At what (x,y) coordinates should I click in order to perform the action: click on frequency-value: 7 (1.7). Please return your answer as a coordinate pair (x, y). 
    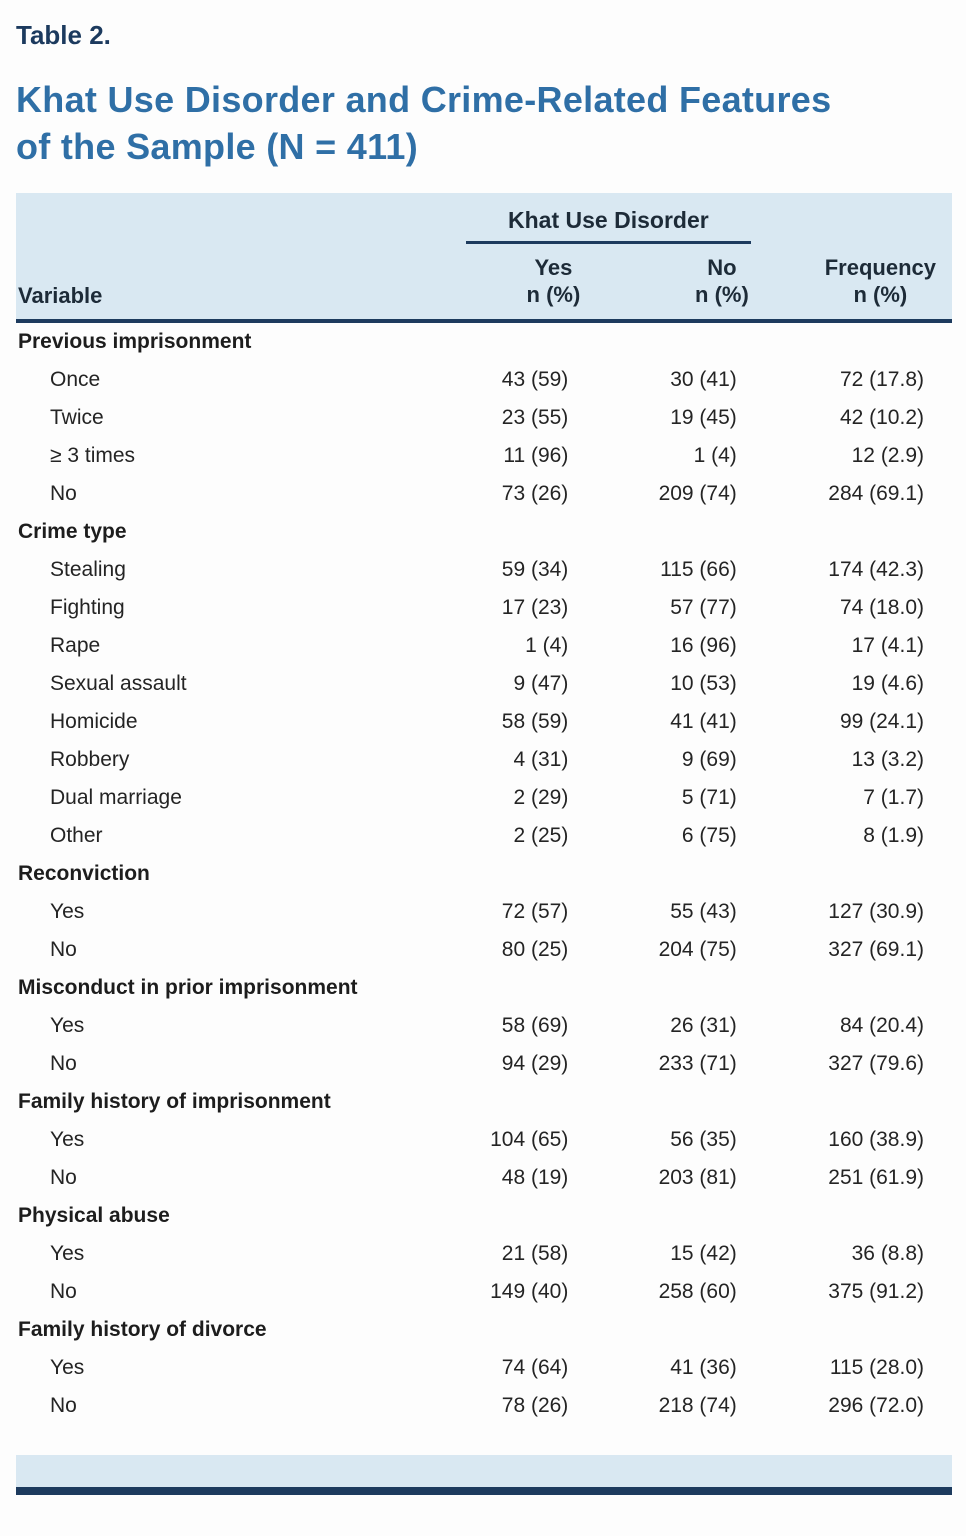
    Looking at the image, I should click on (893, 797).